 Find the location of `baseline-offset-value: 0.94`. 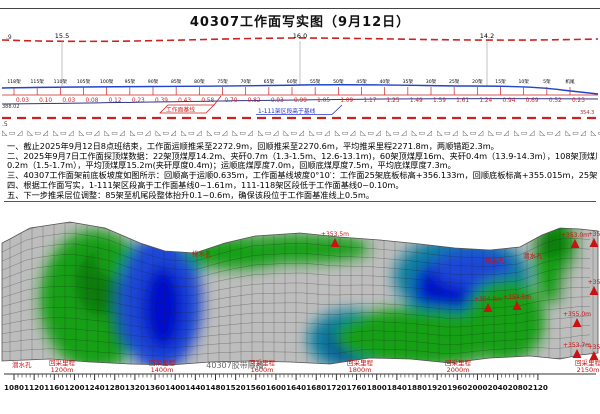

baseline-offset-value: 0.94 is located at coordinates (509, 101).